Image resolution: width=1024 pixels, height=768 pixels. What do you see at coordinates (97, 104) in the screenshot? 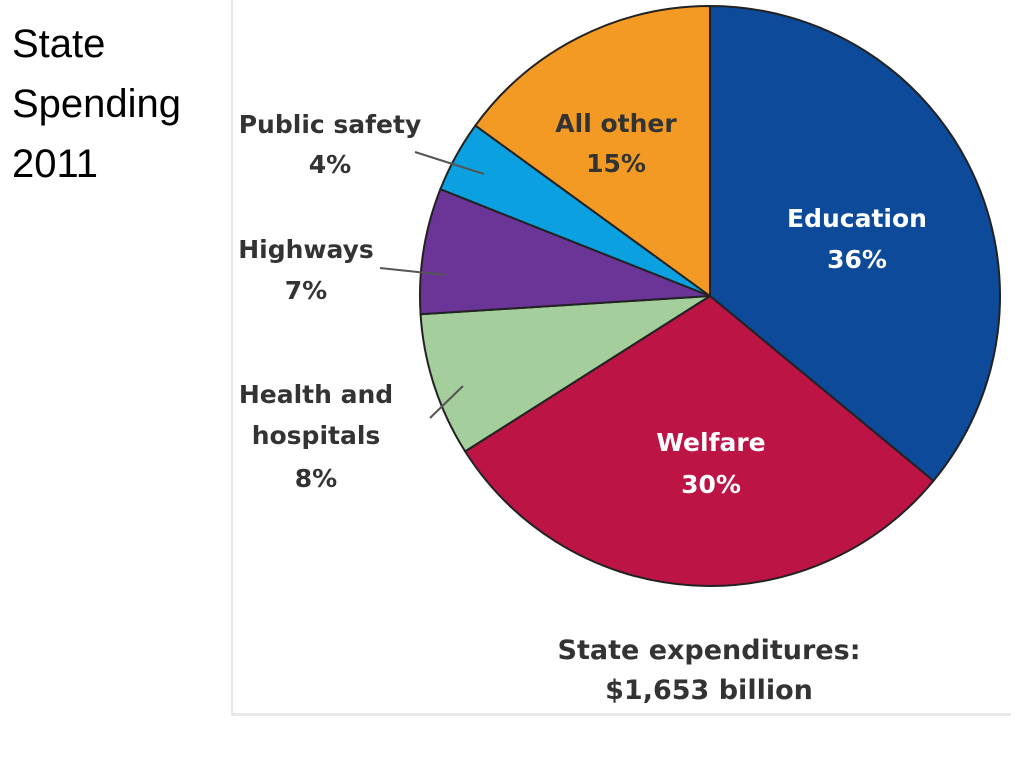
I see `slide-title-line-2: Spending` at bounding box center [97, 104].